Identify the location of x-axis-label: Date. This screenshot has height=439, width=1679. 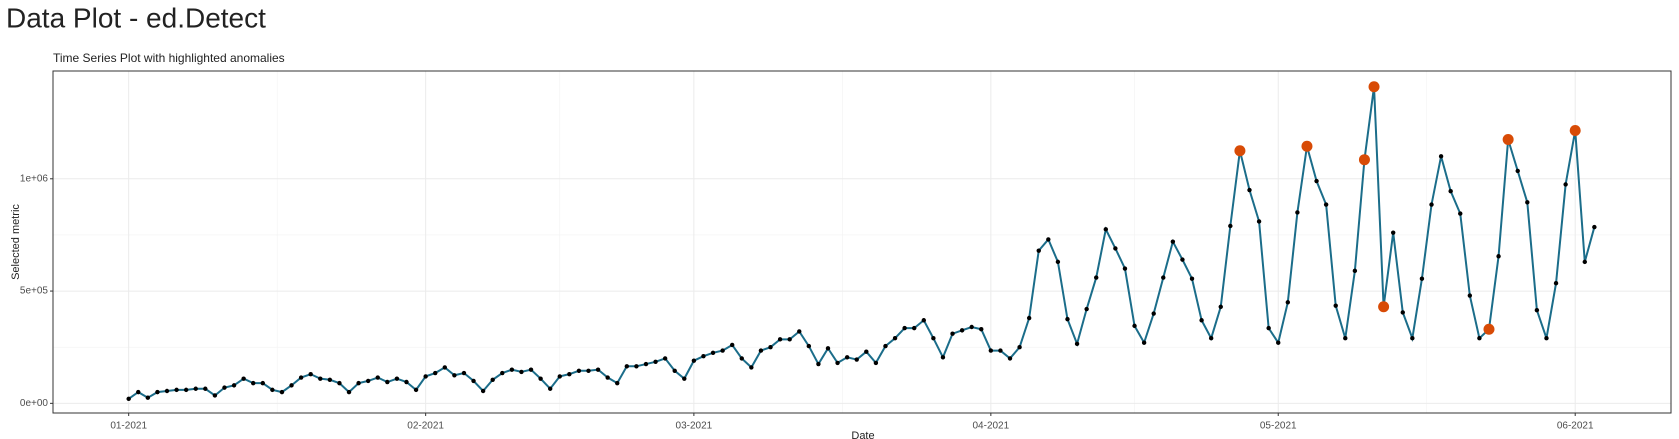
(862, 434).